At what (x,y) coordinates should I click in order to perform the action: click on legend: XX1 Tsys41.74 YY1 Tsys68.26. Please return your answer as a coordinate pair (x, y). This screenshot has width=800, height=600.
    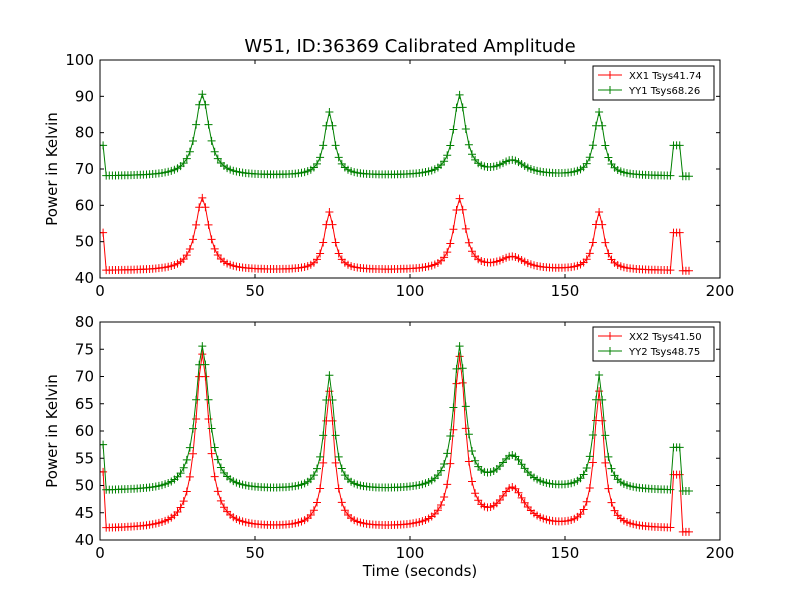
    Looking at the image, I should click on (653, 83).